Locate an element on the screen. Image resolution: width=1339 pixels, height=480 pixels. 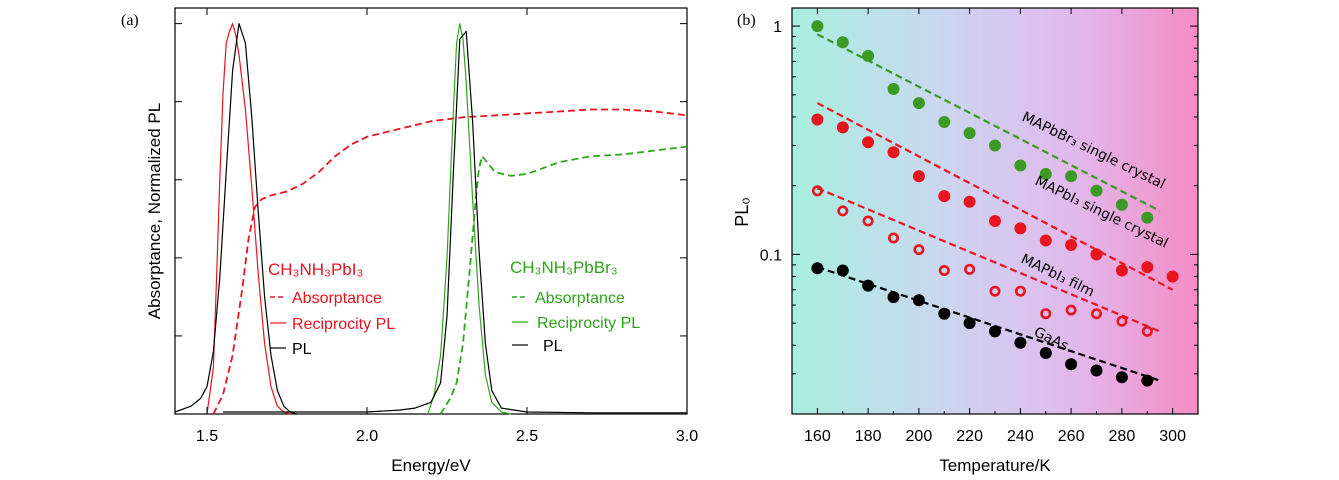
panel-b-x-tick-label: 180 is located at coordinates (868, 436).